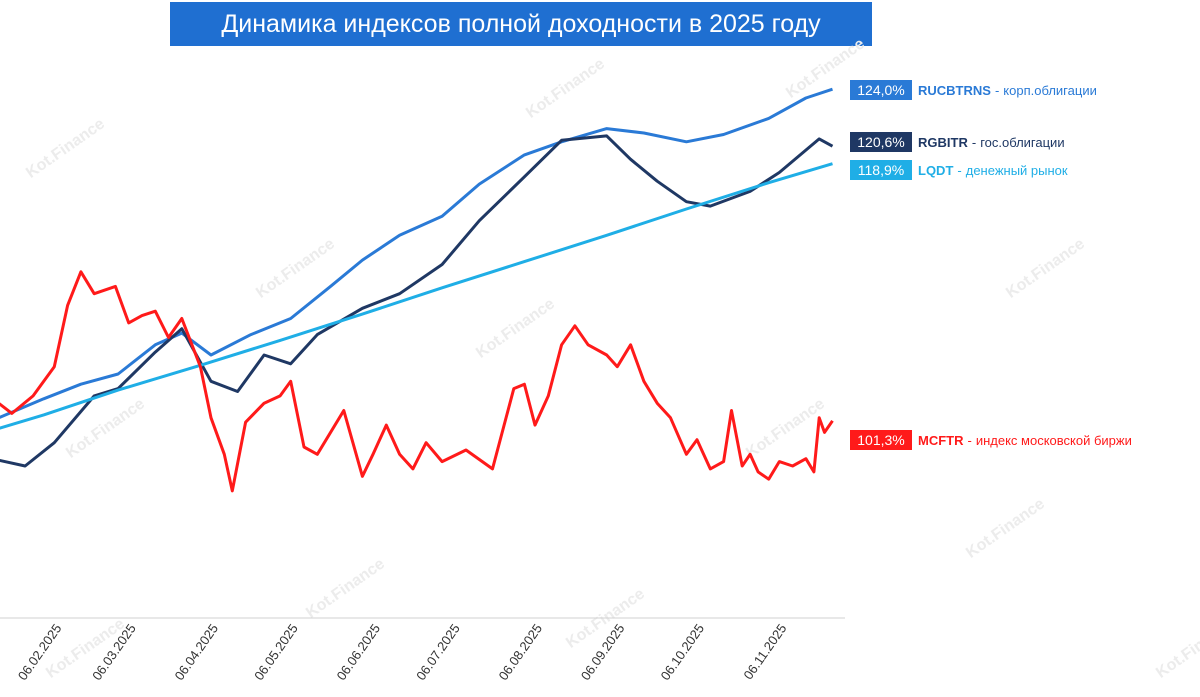  Describe the element at coordinates (936, 170) in the screenshot. I see `series-name: LQDT` at that location.